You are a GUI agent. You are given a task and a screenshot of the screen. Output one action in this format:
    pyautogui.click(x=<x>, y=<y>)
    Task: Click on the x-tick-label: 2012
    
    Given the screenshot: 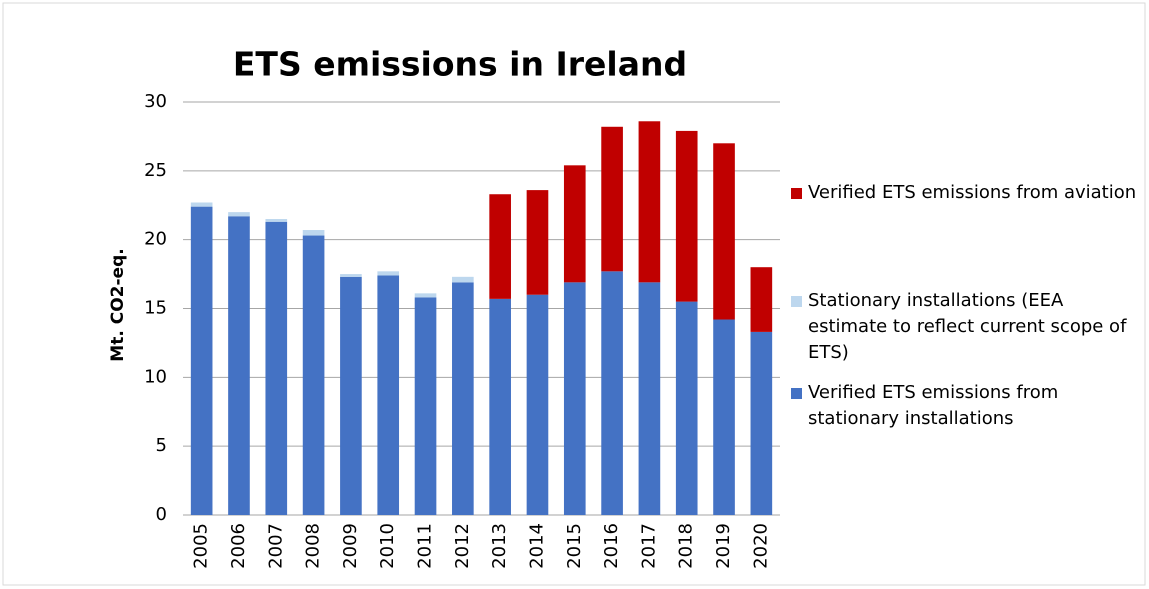 What is the action you would take?
    pyautogui.click(x=462, y=546)
    